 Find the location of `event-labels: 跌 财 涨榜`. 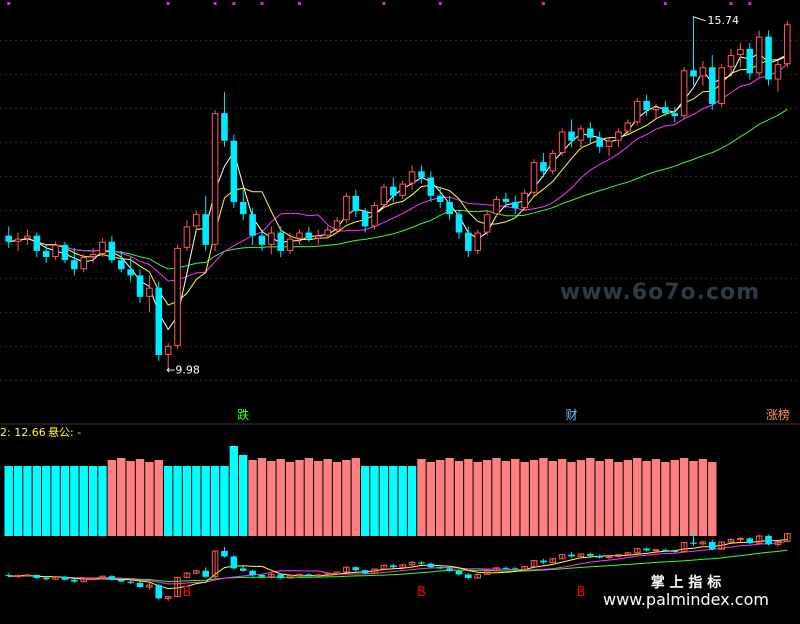

event-labels: 跌 财 涨榜 is located at coordinates (513, 414).